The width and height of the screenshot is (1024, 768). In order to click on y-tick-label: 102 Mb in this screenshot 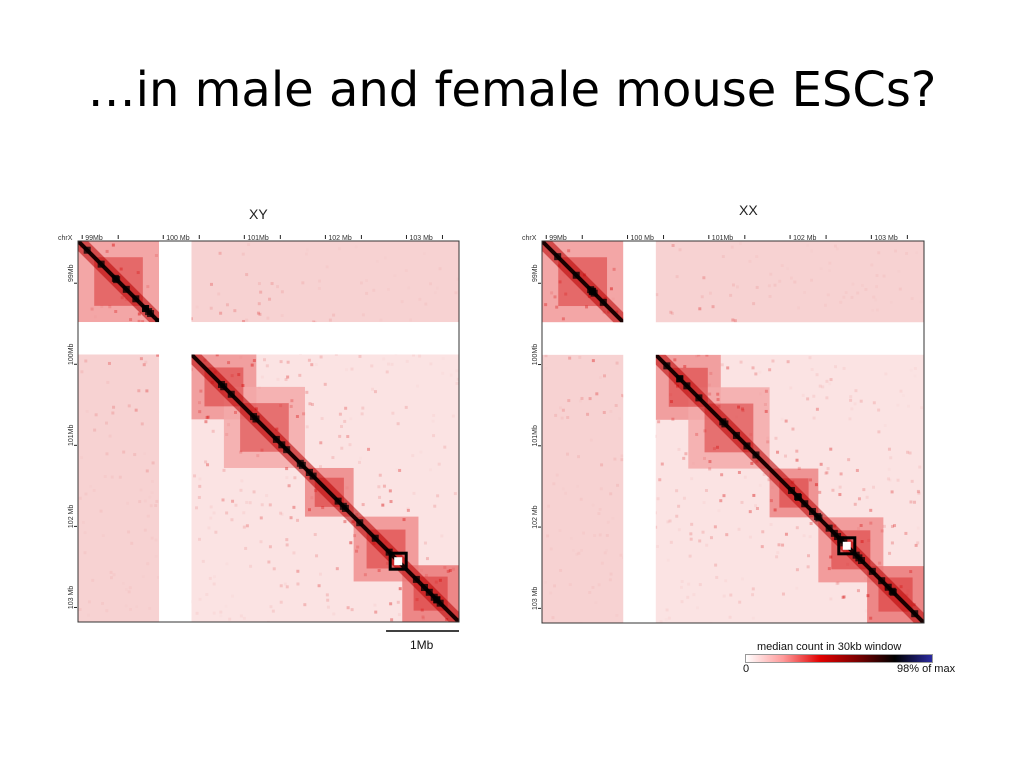, I will do `click(535, 516)`.